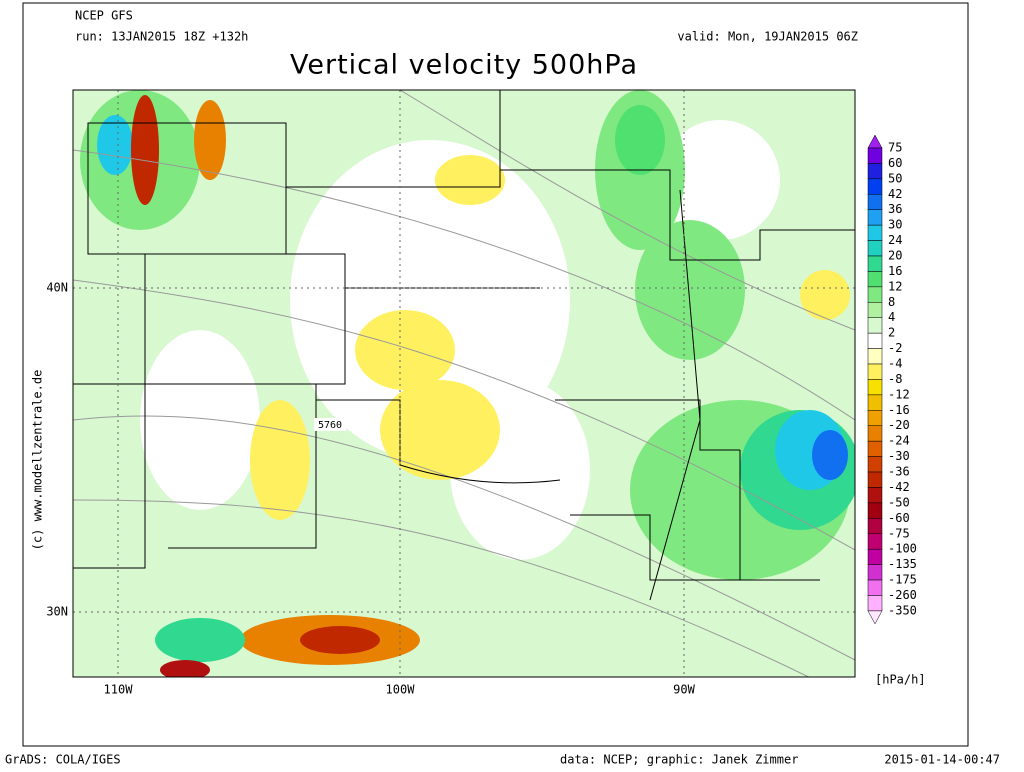  Describe the element at coordinates (902, 610) in the screenshot. I see `colorbar-label: -350` at that location.